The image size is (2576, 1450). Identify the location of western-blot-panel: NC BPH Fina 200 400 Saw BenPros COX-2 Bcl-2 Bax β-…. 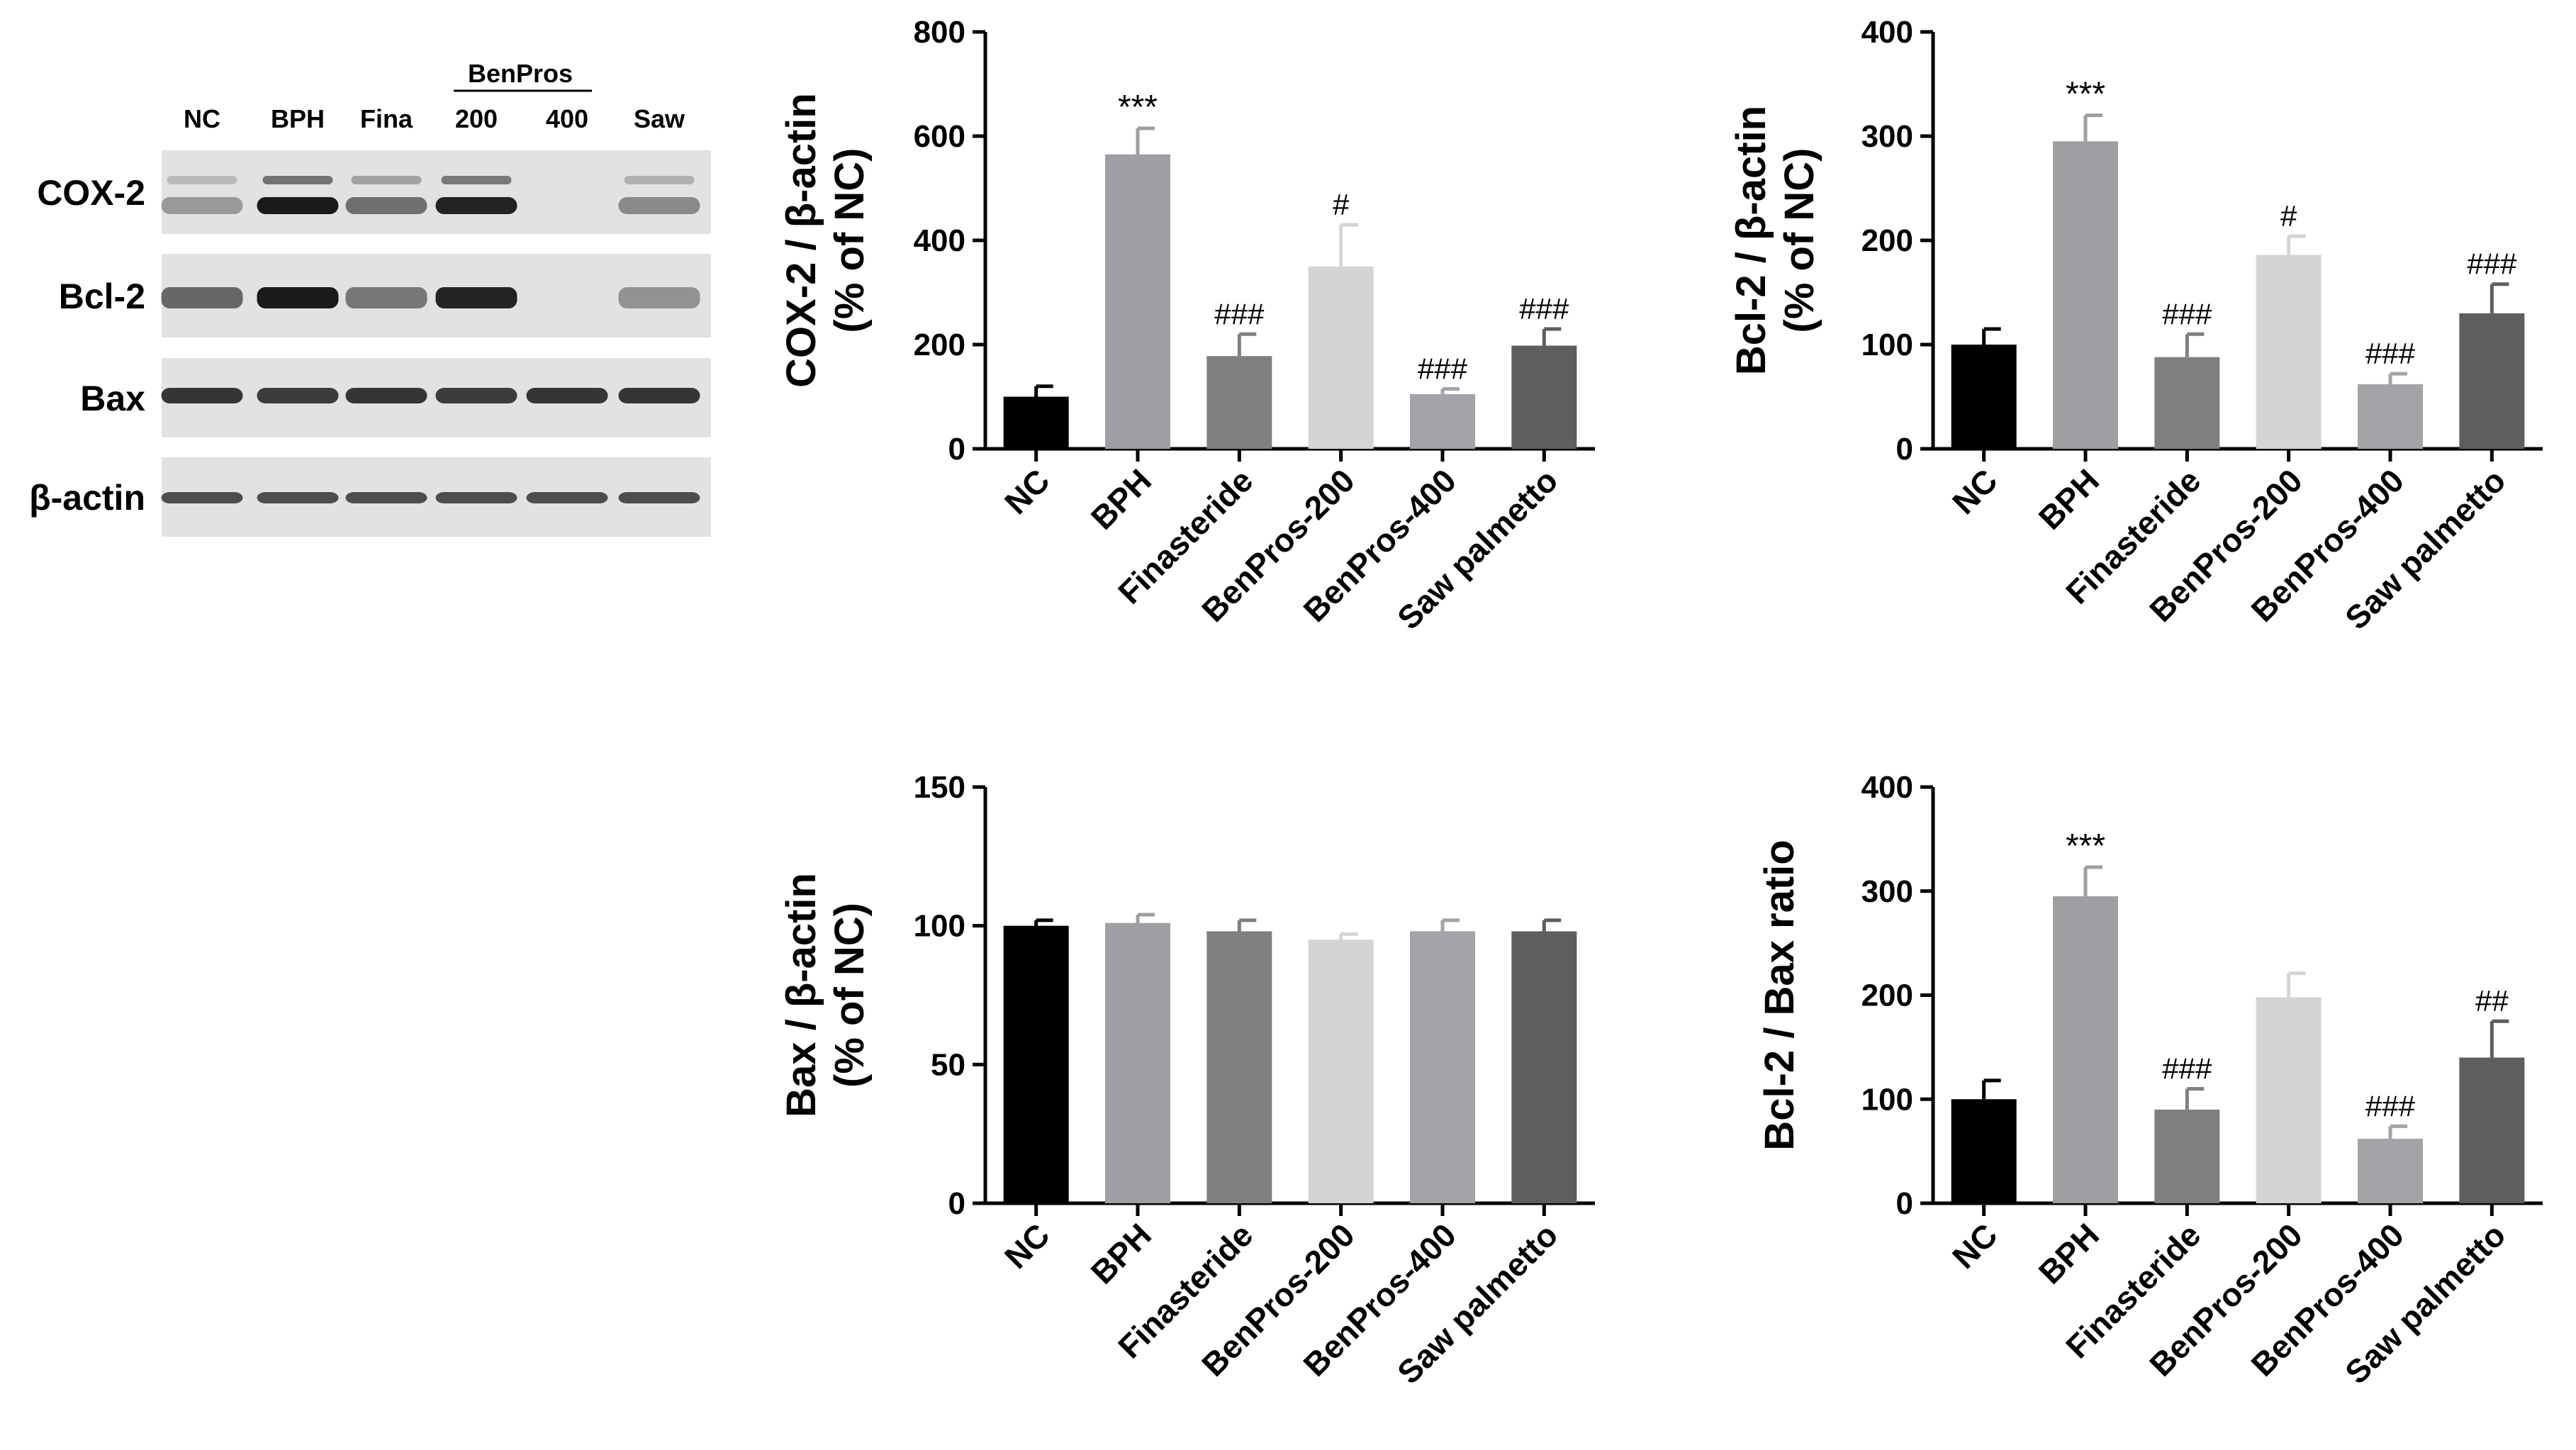
(370, 298).